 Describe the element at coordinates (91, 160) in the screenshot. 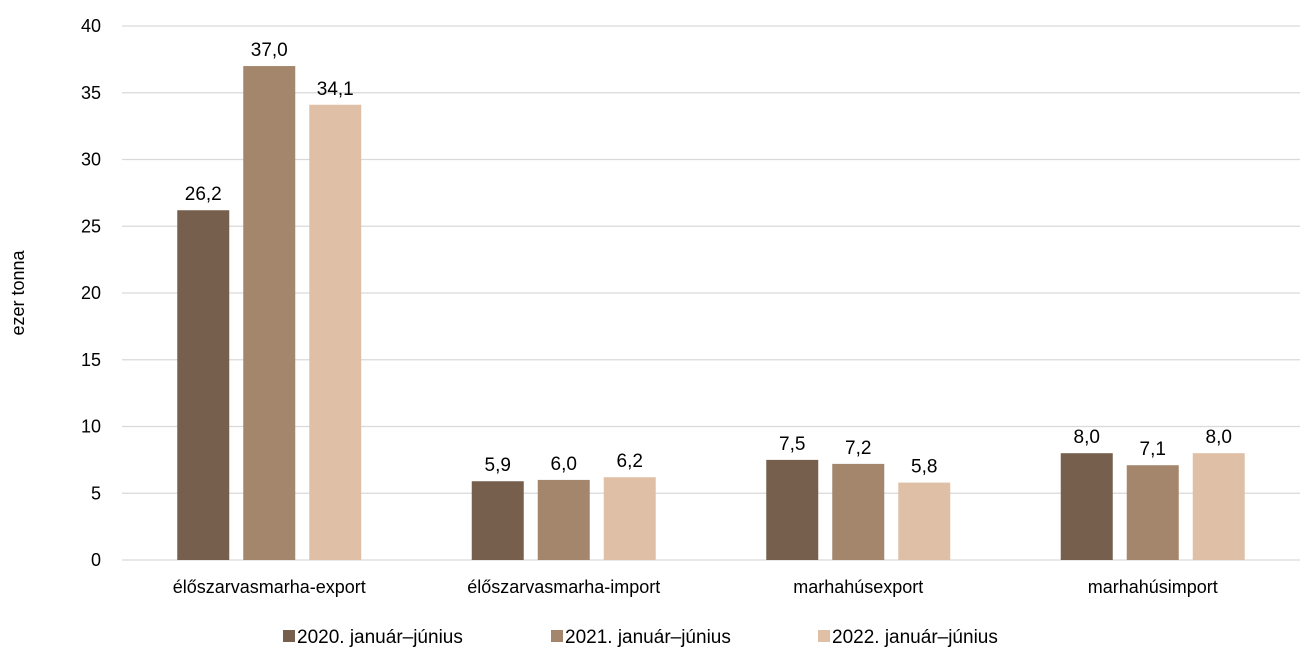

I see `y-tick-label: 30` at that location.